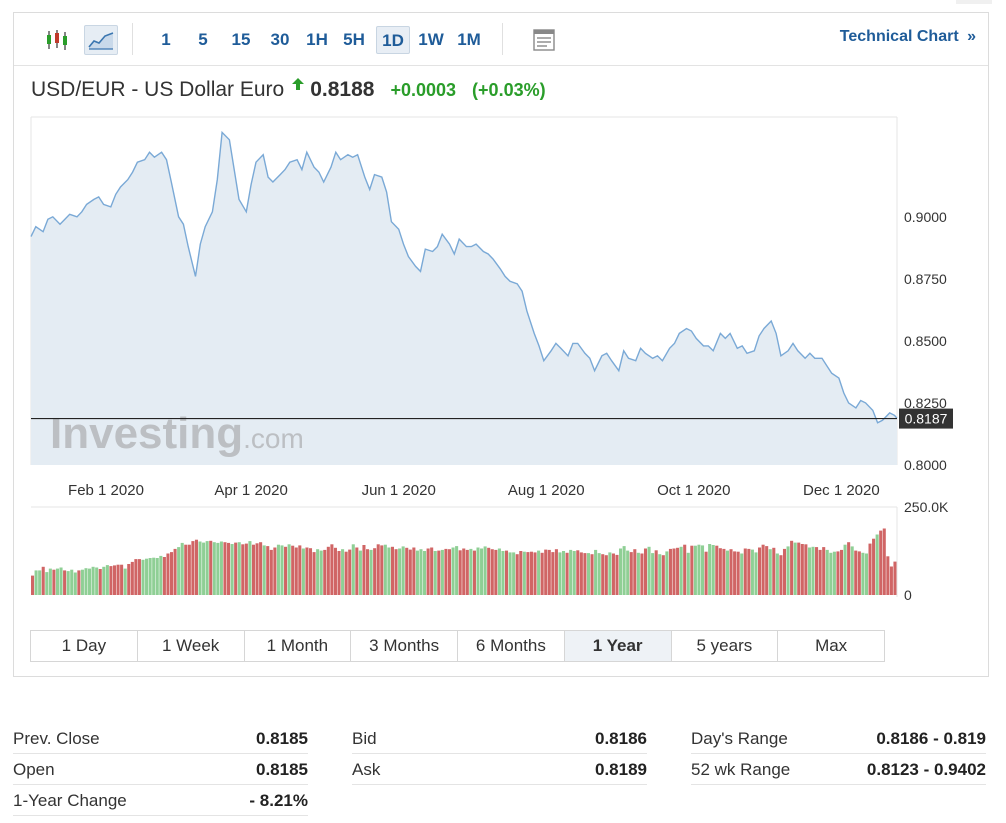 The image size is (1006, 823). What do you see at coordinates (693, 490) in the screenshot?
I see `x-tick-label: Oct 1 2020` at bounding box center [693, 490].